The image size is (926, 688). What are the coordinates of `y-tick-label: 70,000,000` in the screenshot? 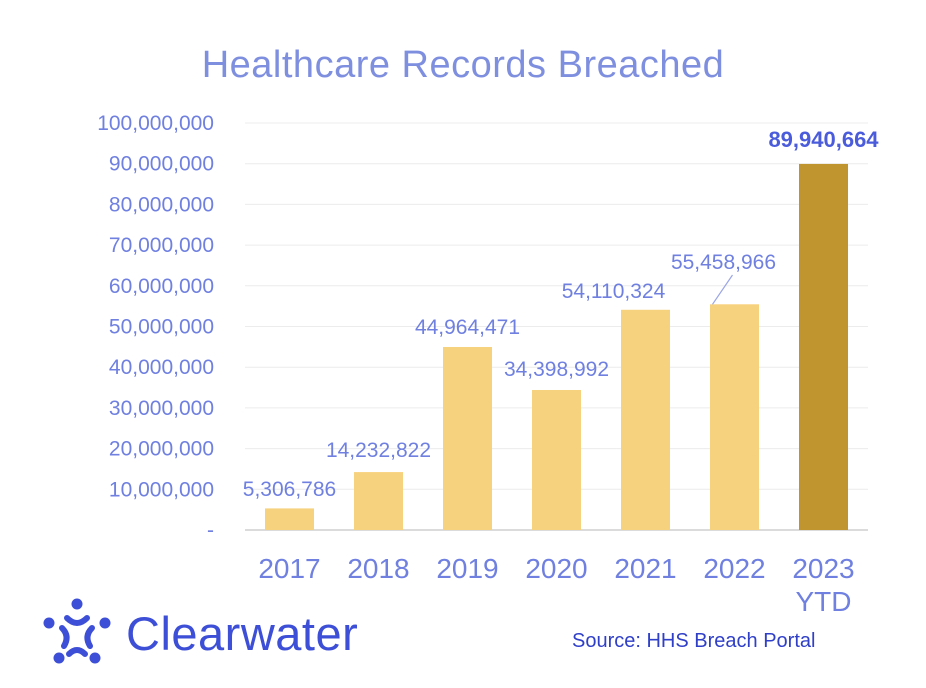 It's located at (161, 245).